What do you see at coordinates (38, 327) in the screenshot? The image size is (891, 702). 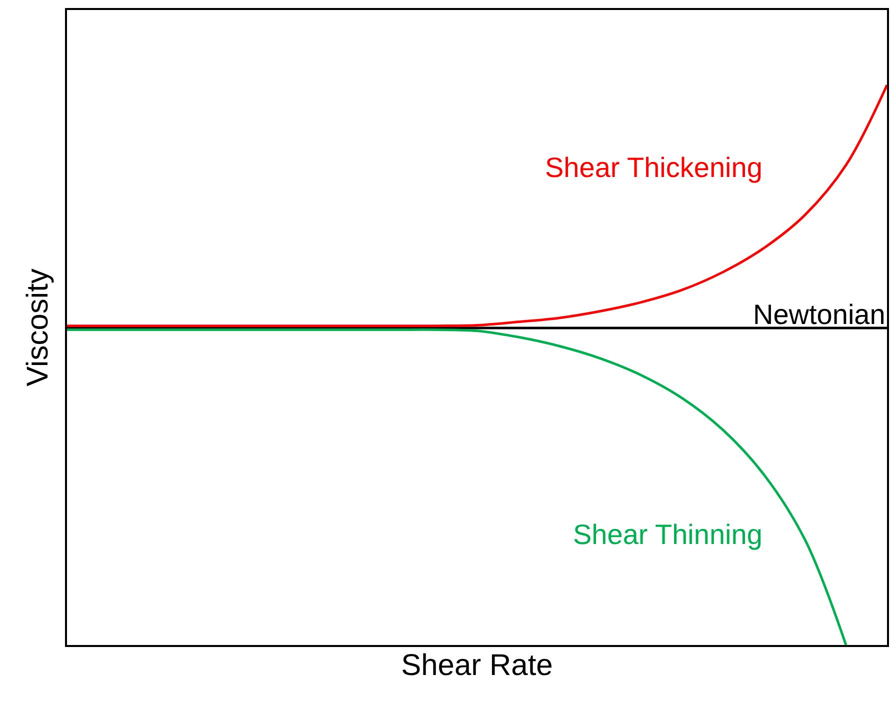 I see `y-axis-title: Viscosity` at bounding box center [38, 327].